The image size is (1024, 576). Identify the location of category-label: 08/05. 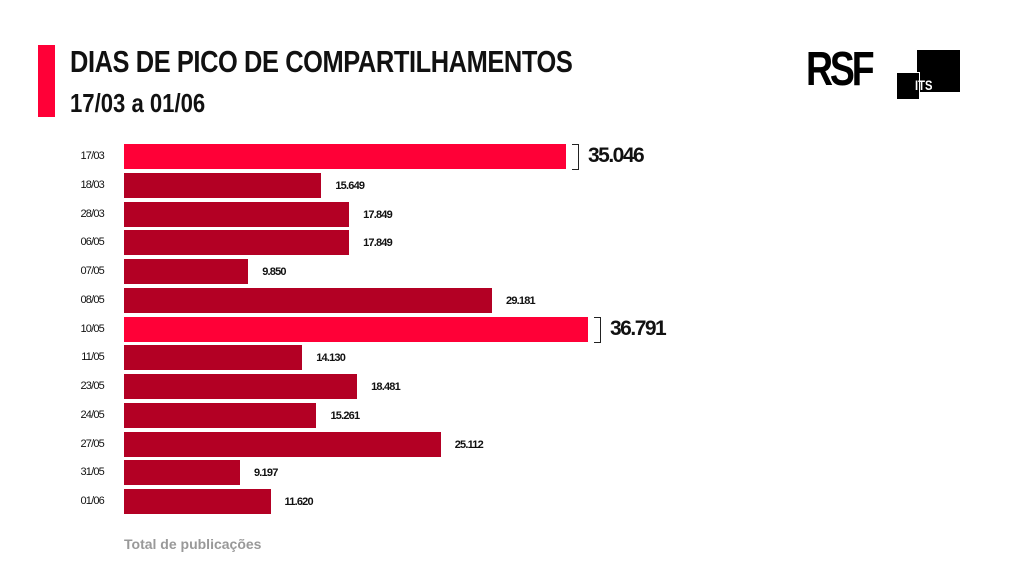
(92, 299).